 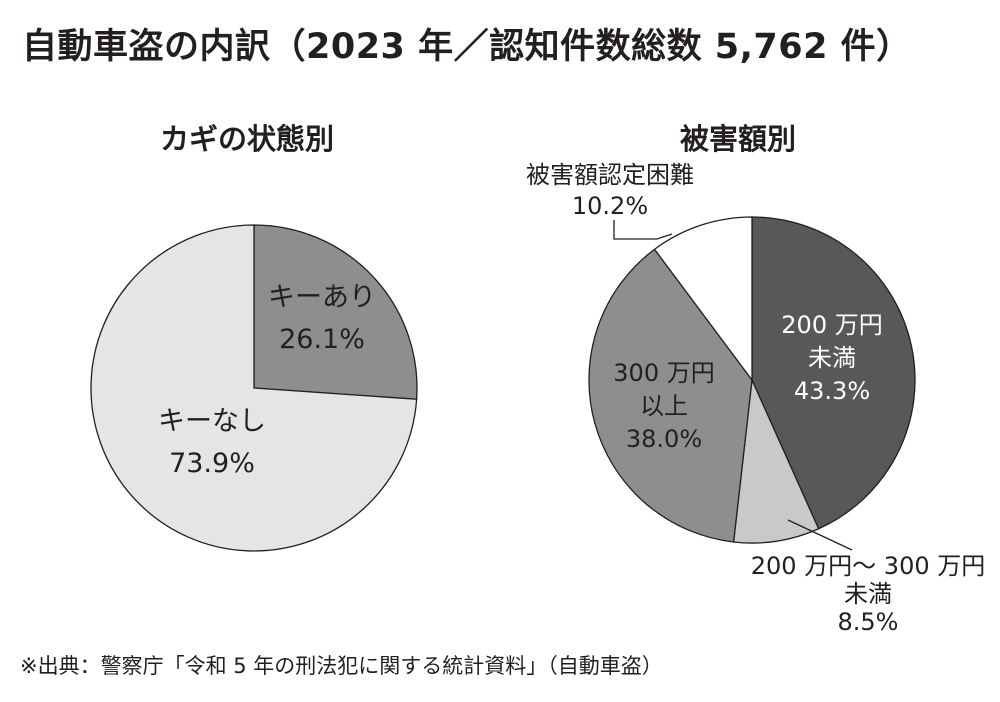 I want to click on pie-0-label-0: キーあり 26.1%, so click(x=322, y=318).